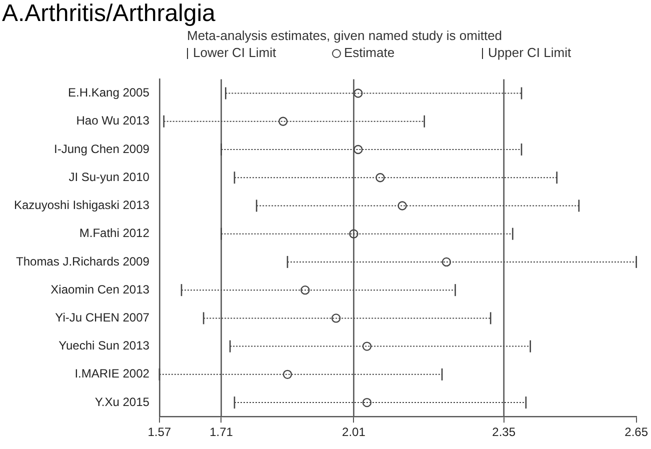 This screenshot has height=449, width=651. Describe the element at coordinates (104, 345) in the screenshot. I see `y-tick-label: Yuechi Sun 2013` at that location.